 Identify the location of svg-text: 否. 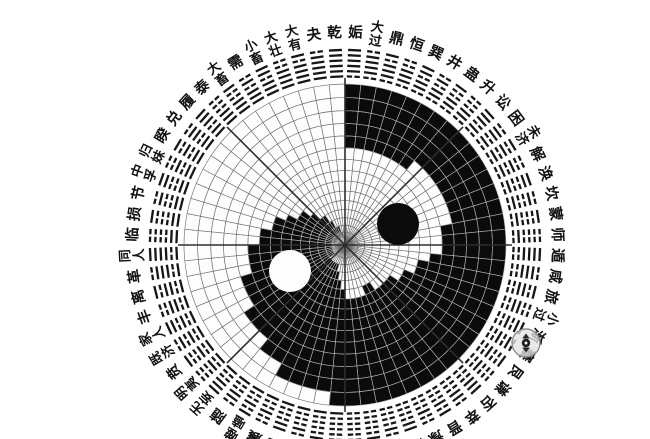
(487, 402).